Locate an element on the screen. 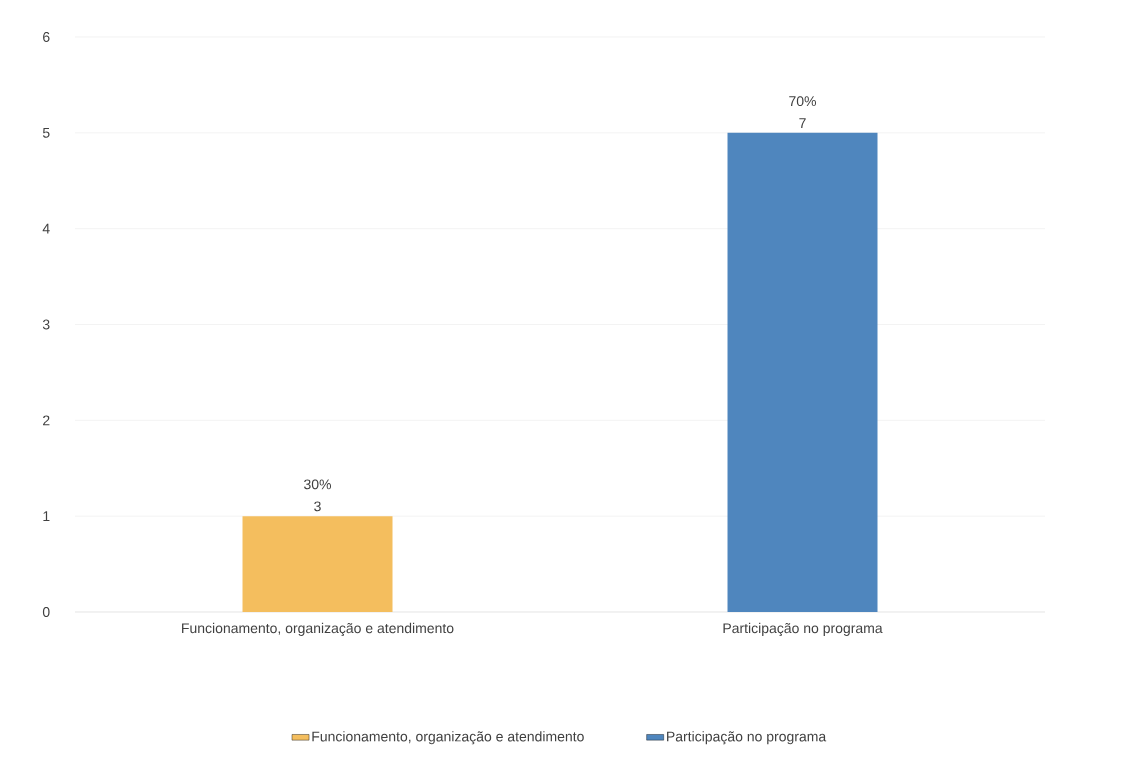 This screenshot has width=1142, height=769. legend-label: Participação no programa is located at coordinates (747, 738).